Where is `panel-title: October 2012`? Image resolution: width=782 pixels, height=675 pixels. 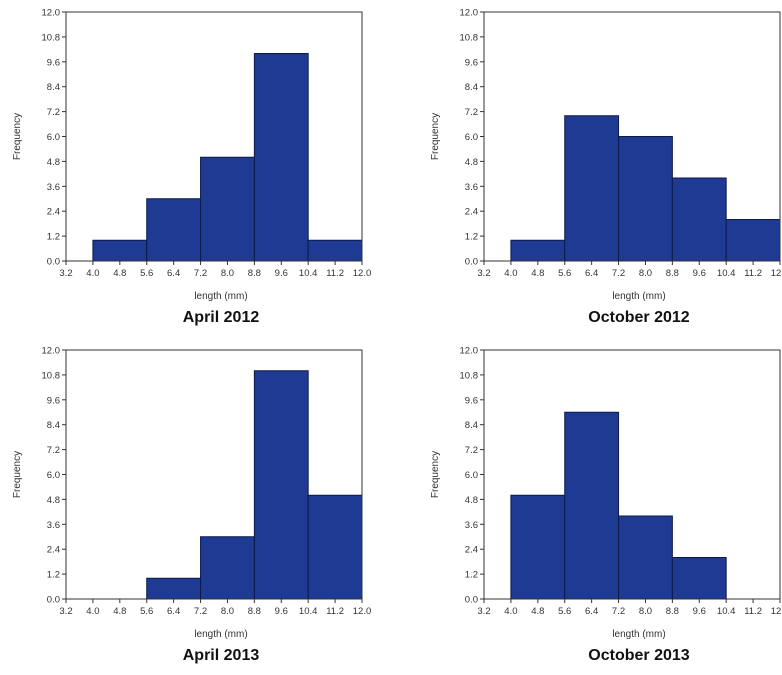 panel-title: October 2012 is located at coordinates (638, 317).